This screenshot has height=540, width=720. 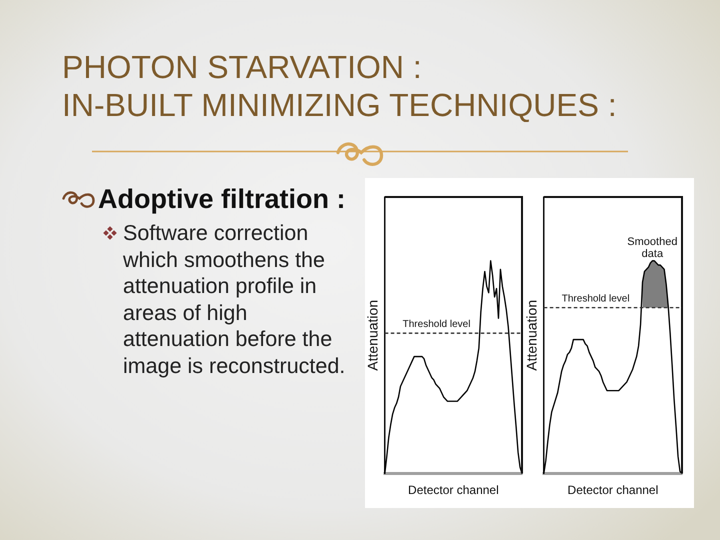 What do you see at coordinates (339, 105) in the screenshot?
I see `text: IN-BUILT MINIMIZING TECHNIQUES :` at bounding box center [339, 105].